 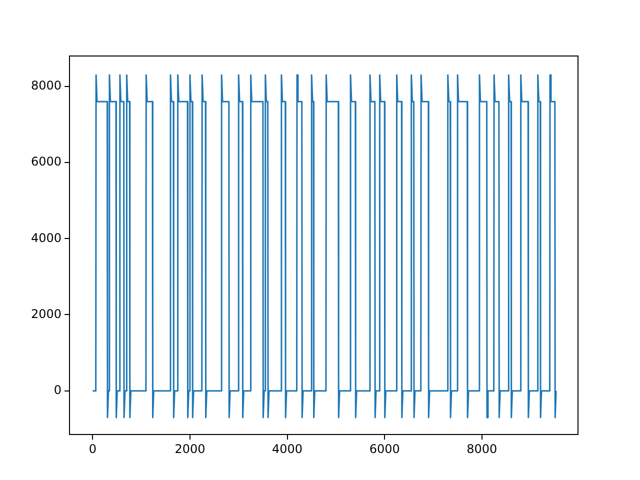 What do you see at coordinates (46, 313) in the screenshot?
I see `y-tick-label: 2000` at bounding box center [46, 313].